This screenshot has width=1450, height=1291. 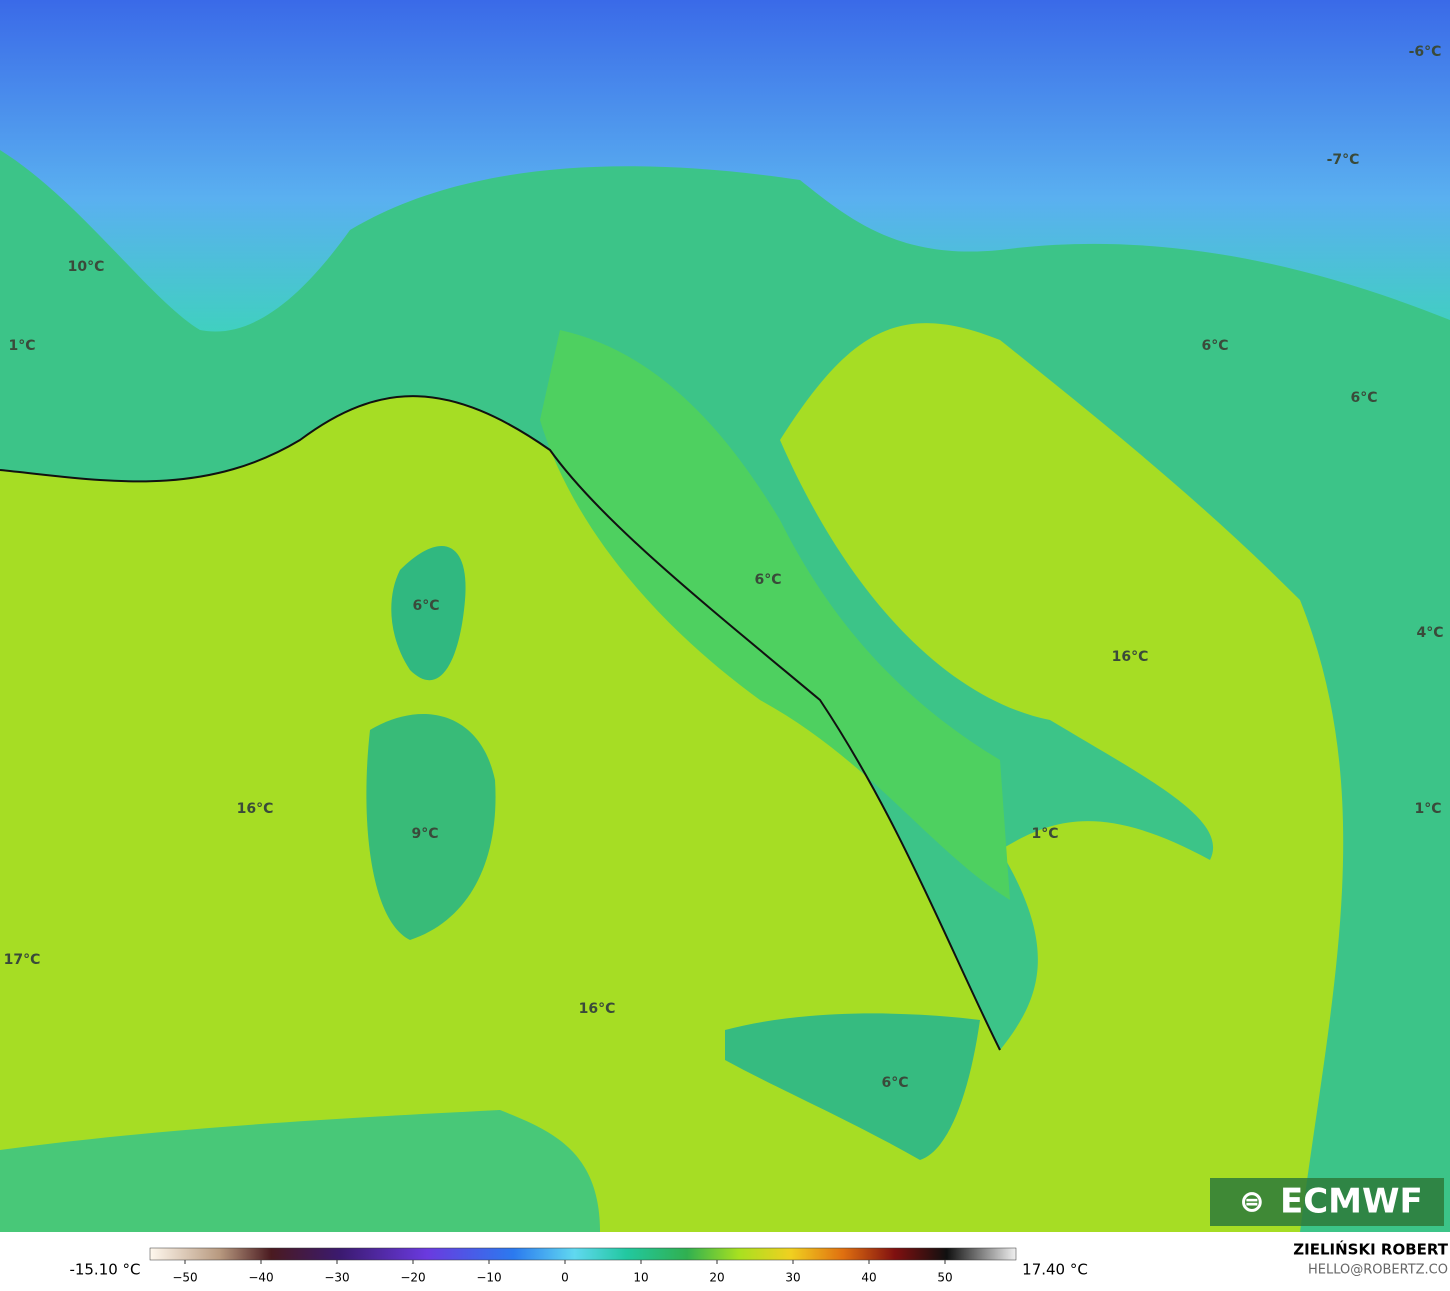 I want to click on colorbar-tick-label: −50, so click(x=184, y=1278).